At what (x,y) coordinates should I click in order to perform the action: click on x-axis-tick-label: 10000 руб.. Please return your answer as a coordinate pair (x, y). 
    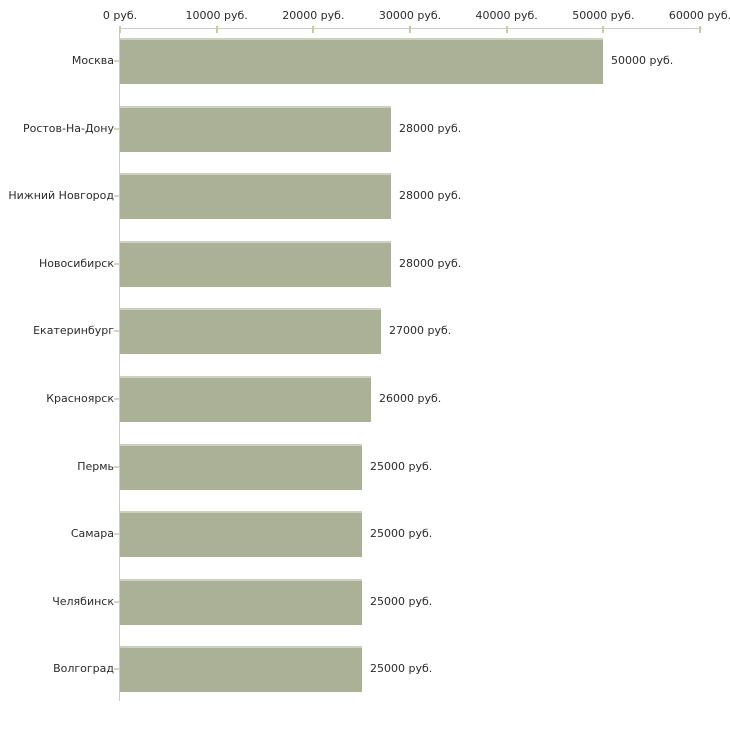
    Looking at the image, I should click on (216, 15).